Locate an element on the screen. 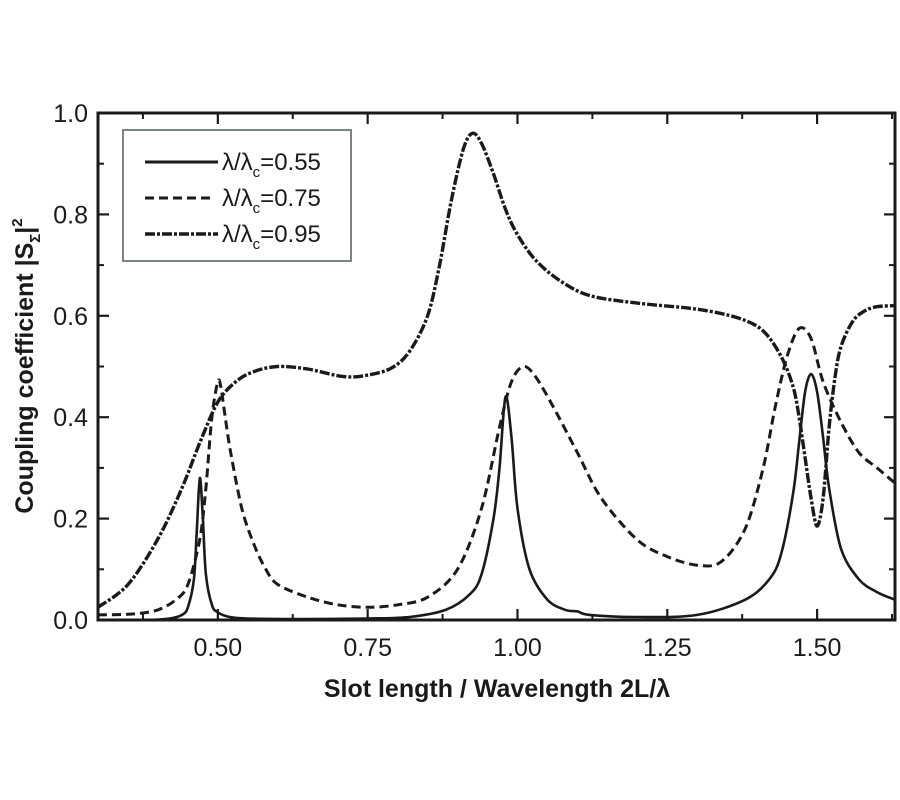 This screenshot has width=900, height=800. x-tick-label: 0.75 is located at coordinates (367, 648).